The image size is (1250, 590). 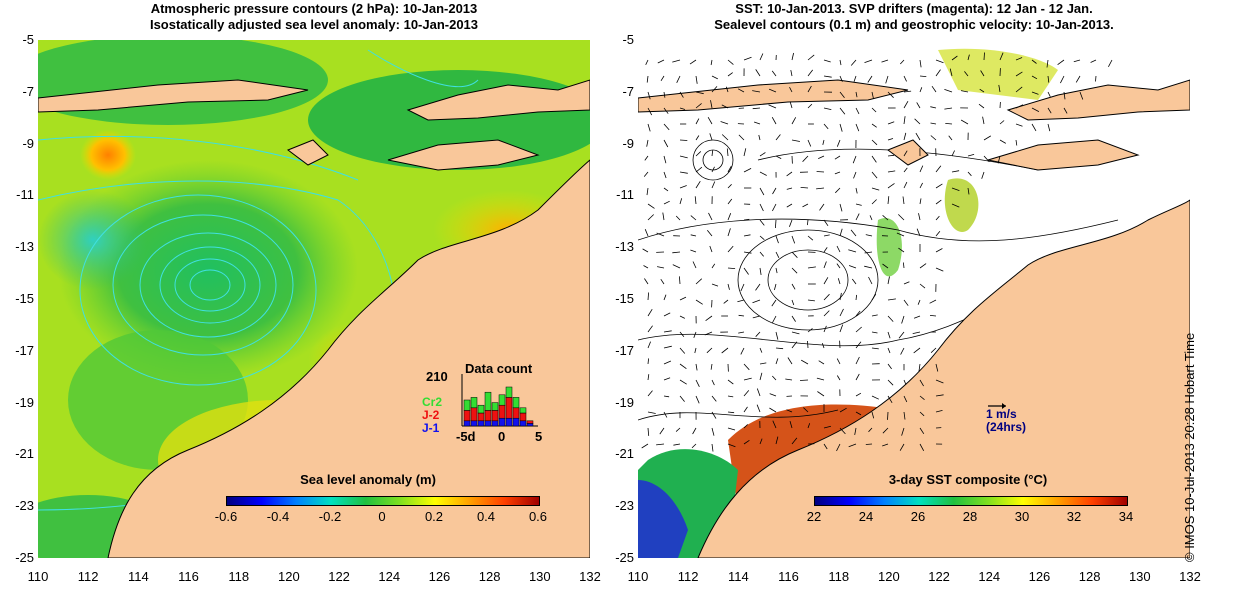 What do you see at coordinates (502, 422) in the screenshot?
I see `data-count-bar-j1` at bounding box center [502, 422].